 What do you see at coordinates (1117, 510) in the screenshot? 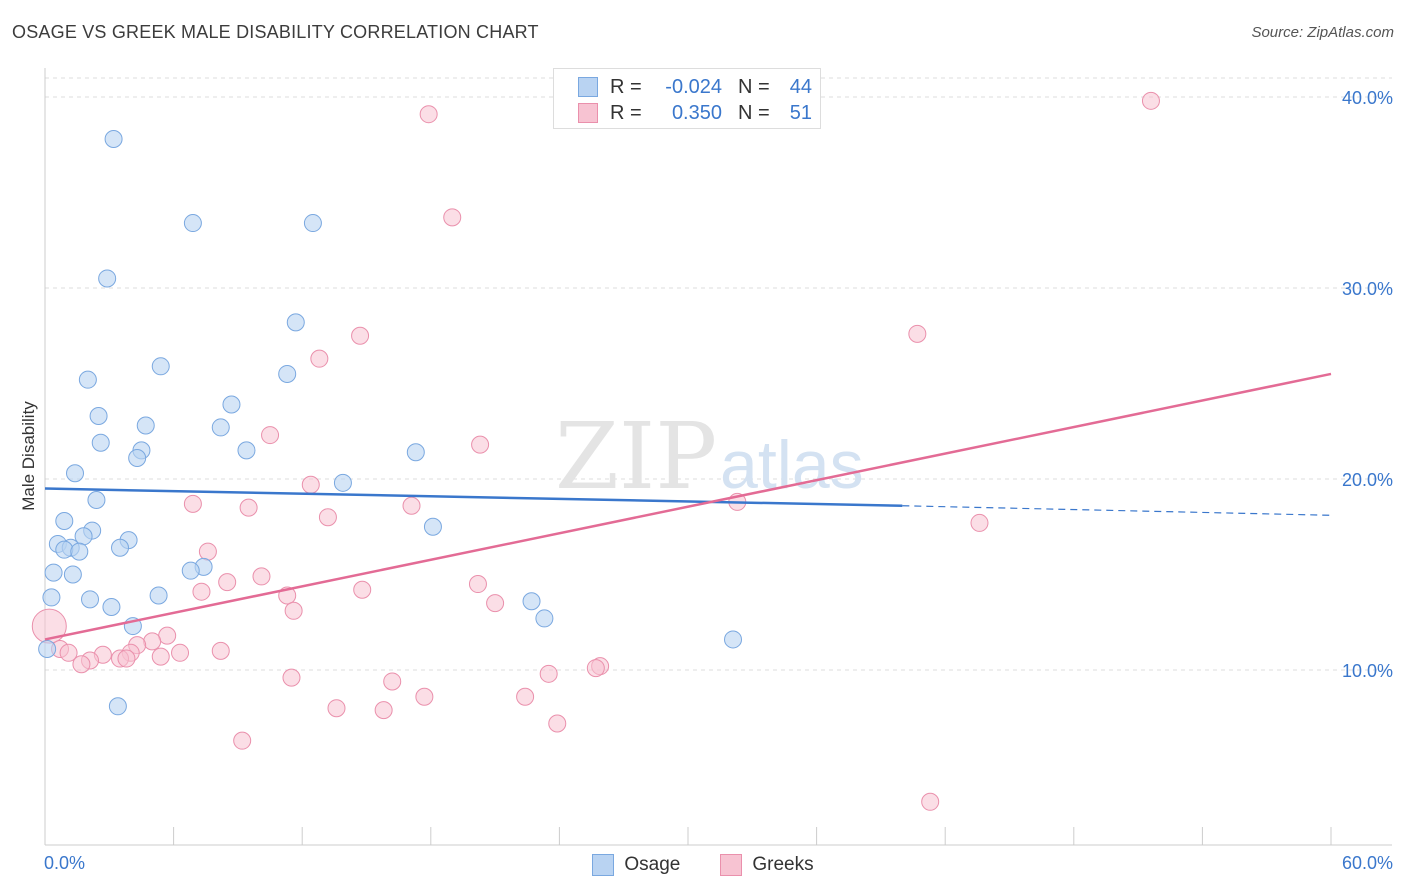
I see `osage-trend-extension` at bounding box center [1117, 510].